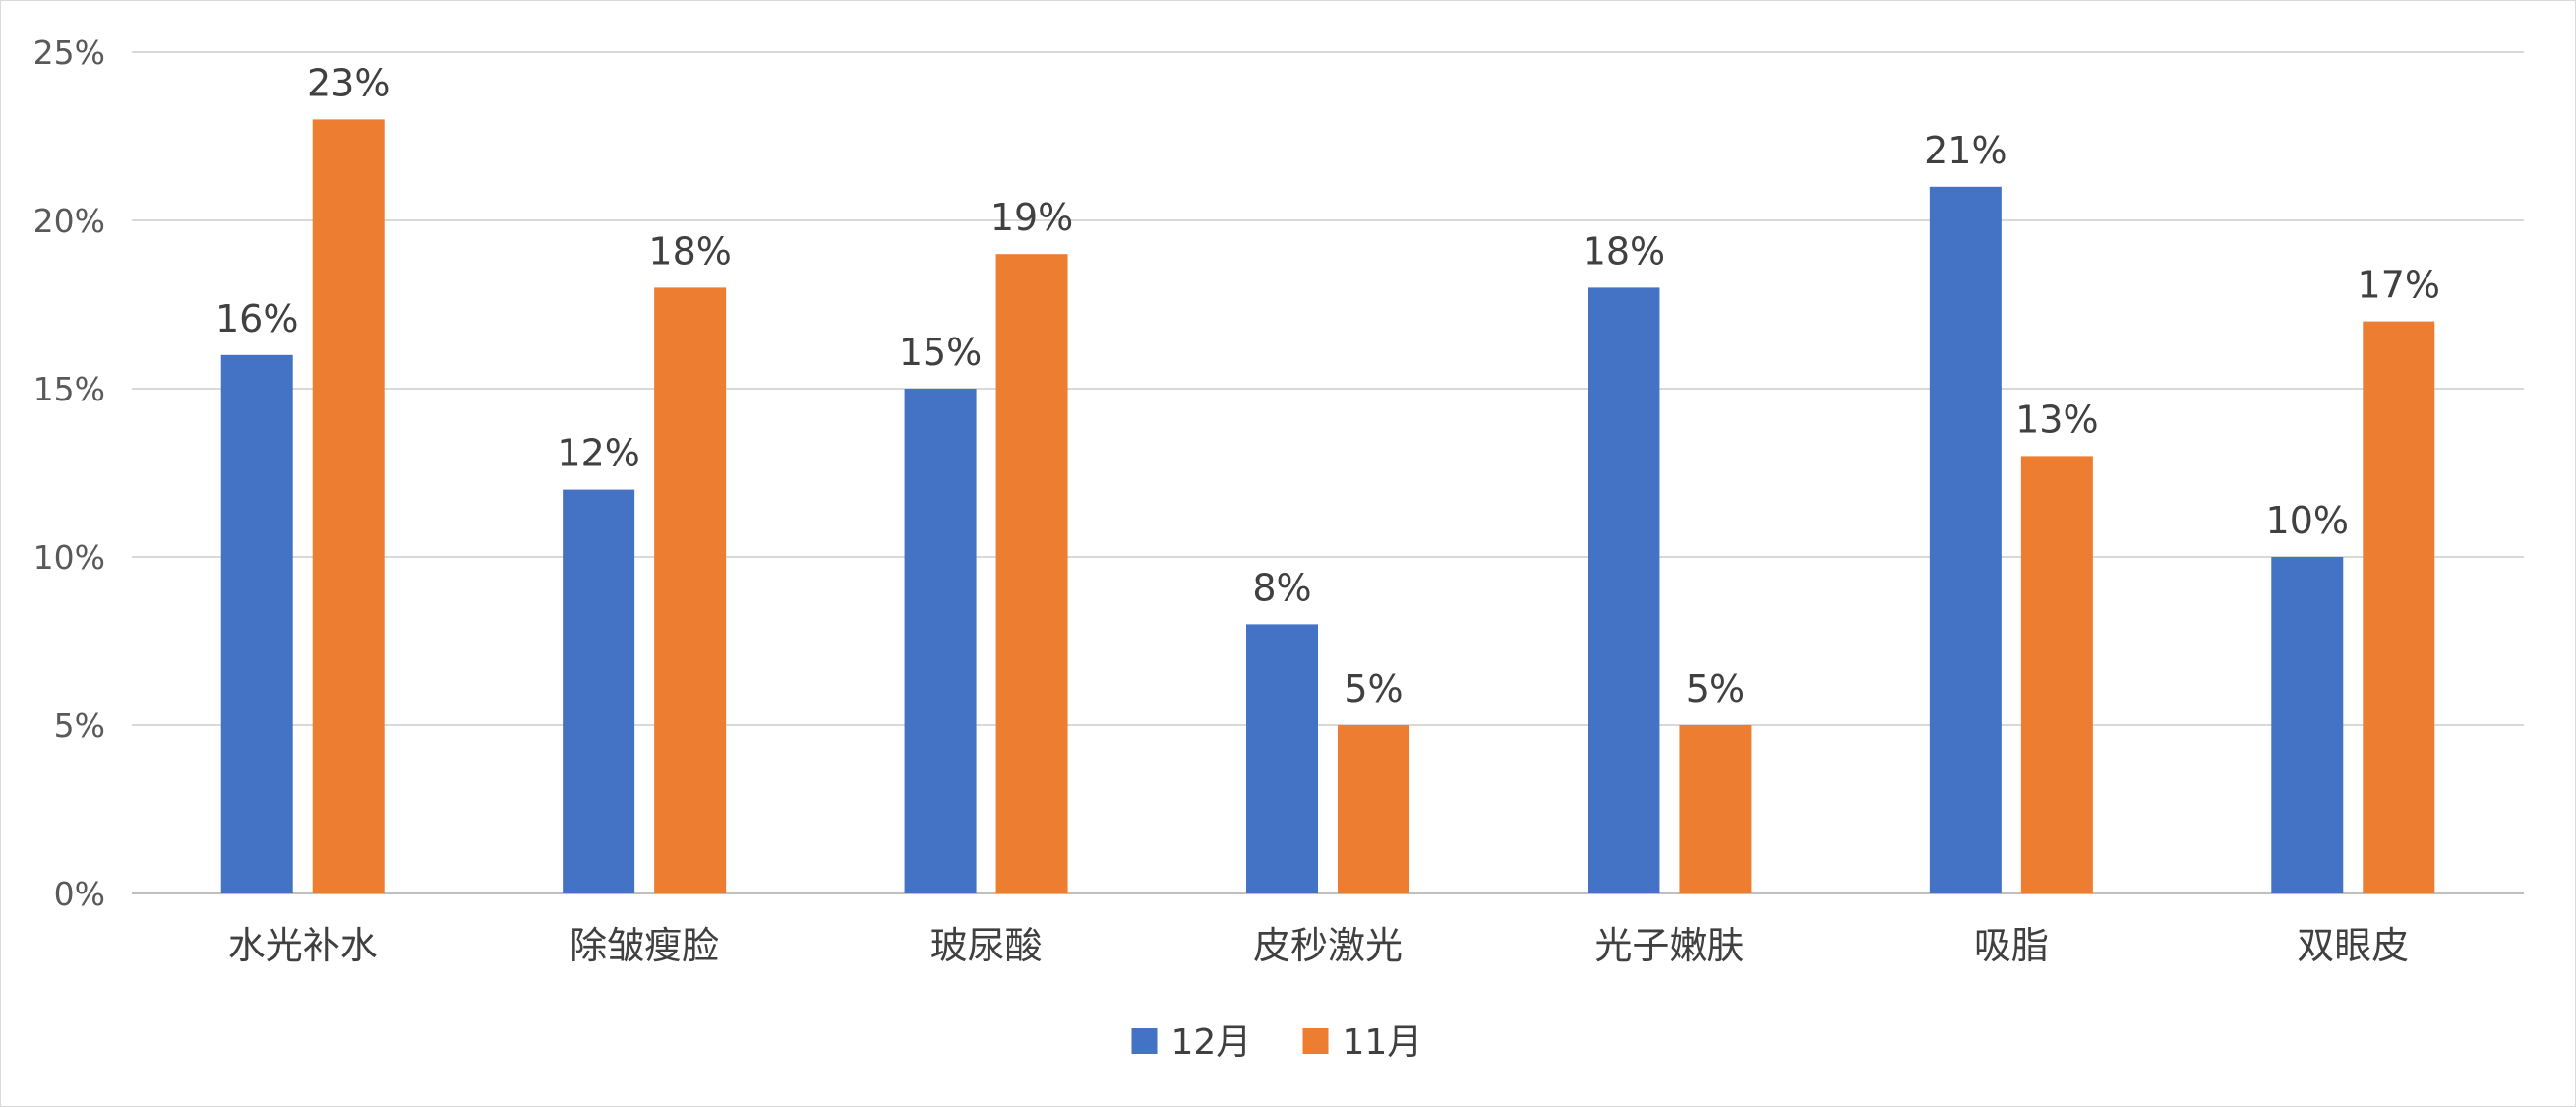  What do you see at coordinates (69, 389) in the screenshot?
I see `y-tick-label: 15%` at bounding box center [69, 389].